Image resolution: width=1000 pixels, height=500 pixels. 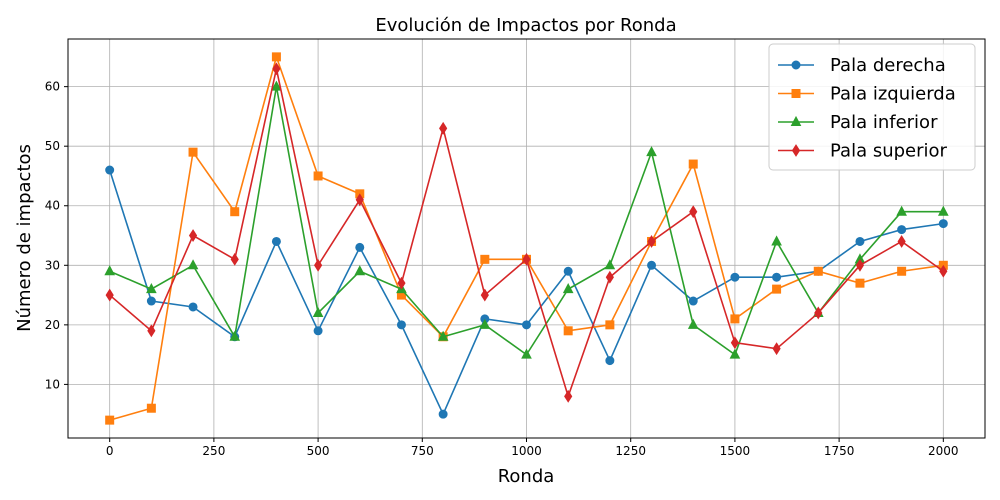 I want to click on y-tick-label: 30, so click(x=52, y=265).